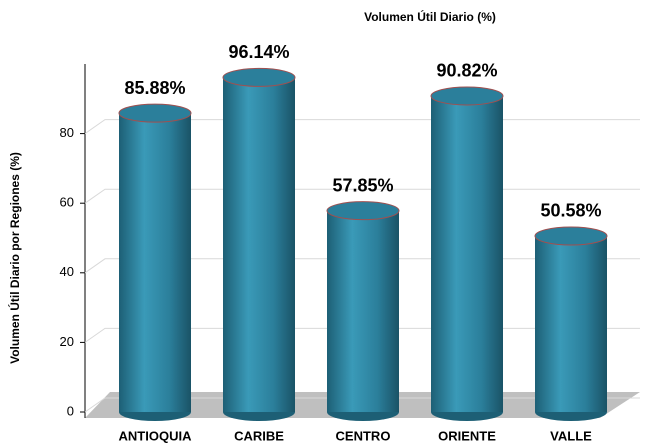 This screenshot has width=645, height=448. What do you see at coordinates (67, 341) in the screenshot?
I see `y-tick-label: 20` at bounding box center [67, 341].